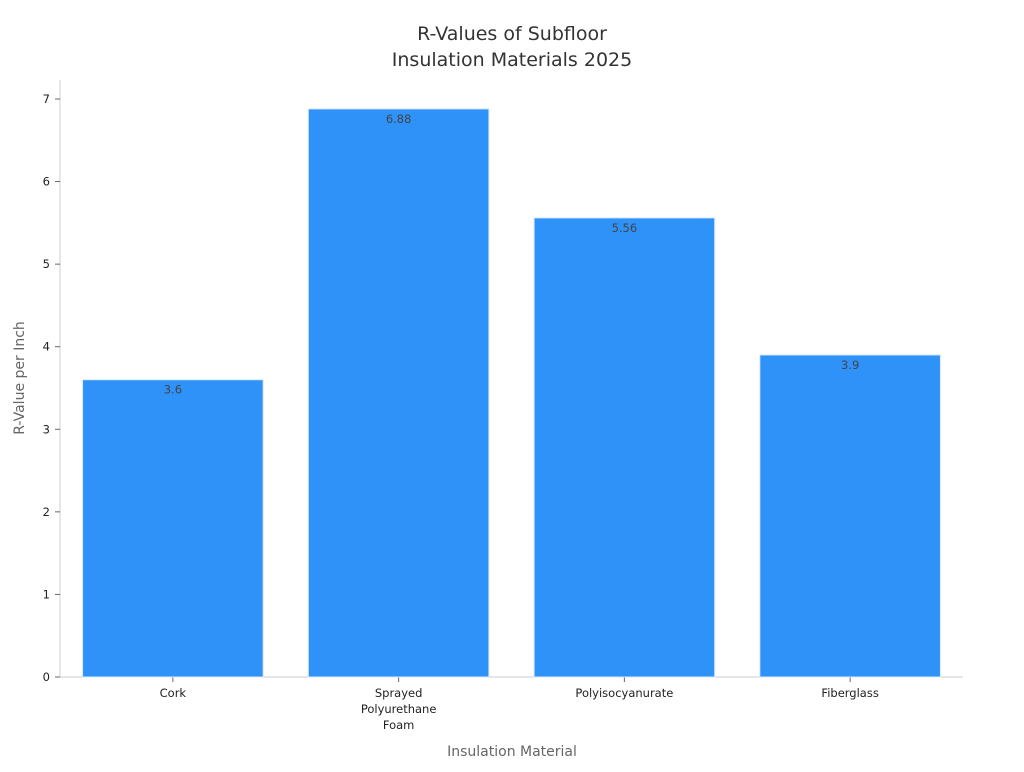  I want to click on y-tick-label: 0, so click(46, 677).